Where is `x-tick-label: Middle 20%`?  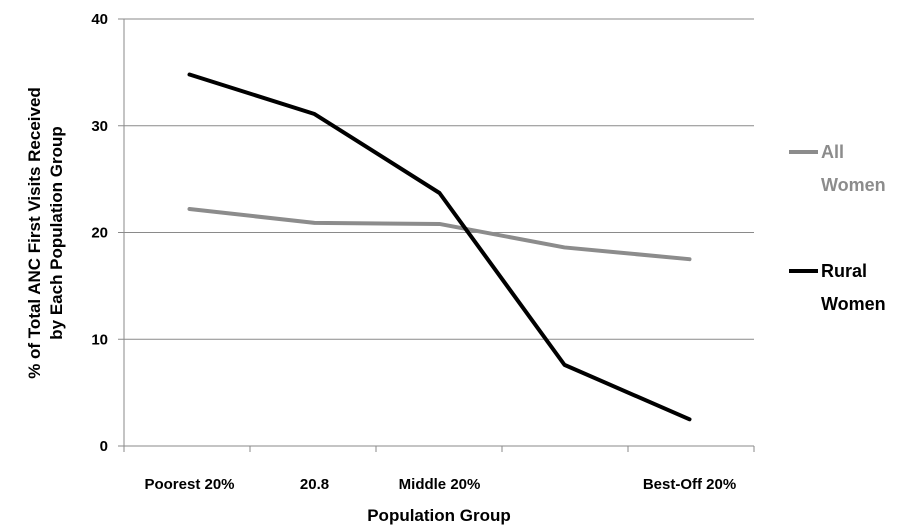 x-tick-label: Middle 20% is located at coordinates (440, 484).